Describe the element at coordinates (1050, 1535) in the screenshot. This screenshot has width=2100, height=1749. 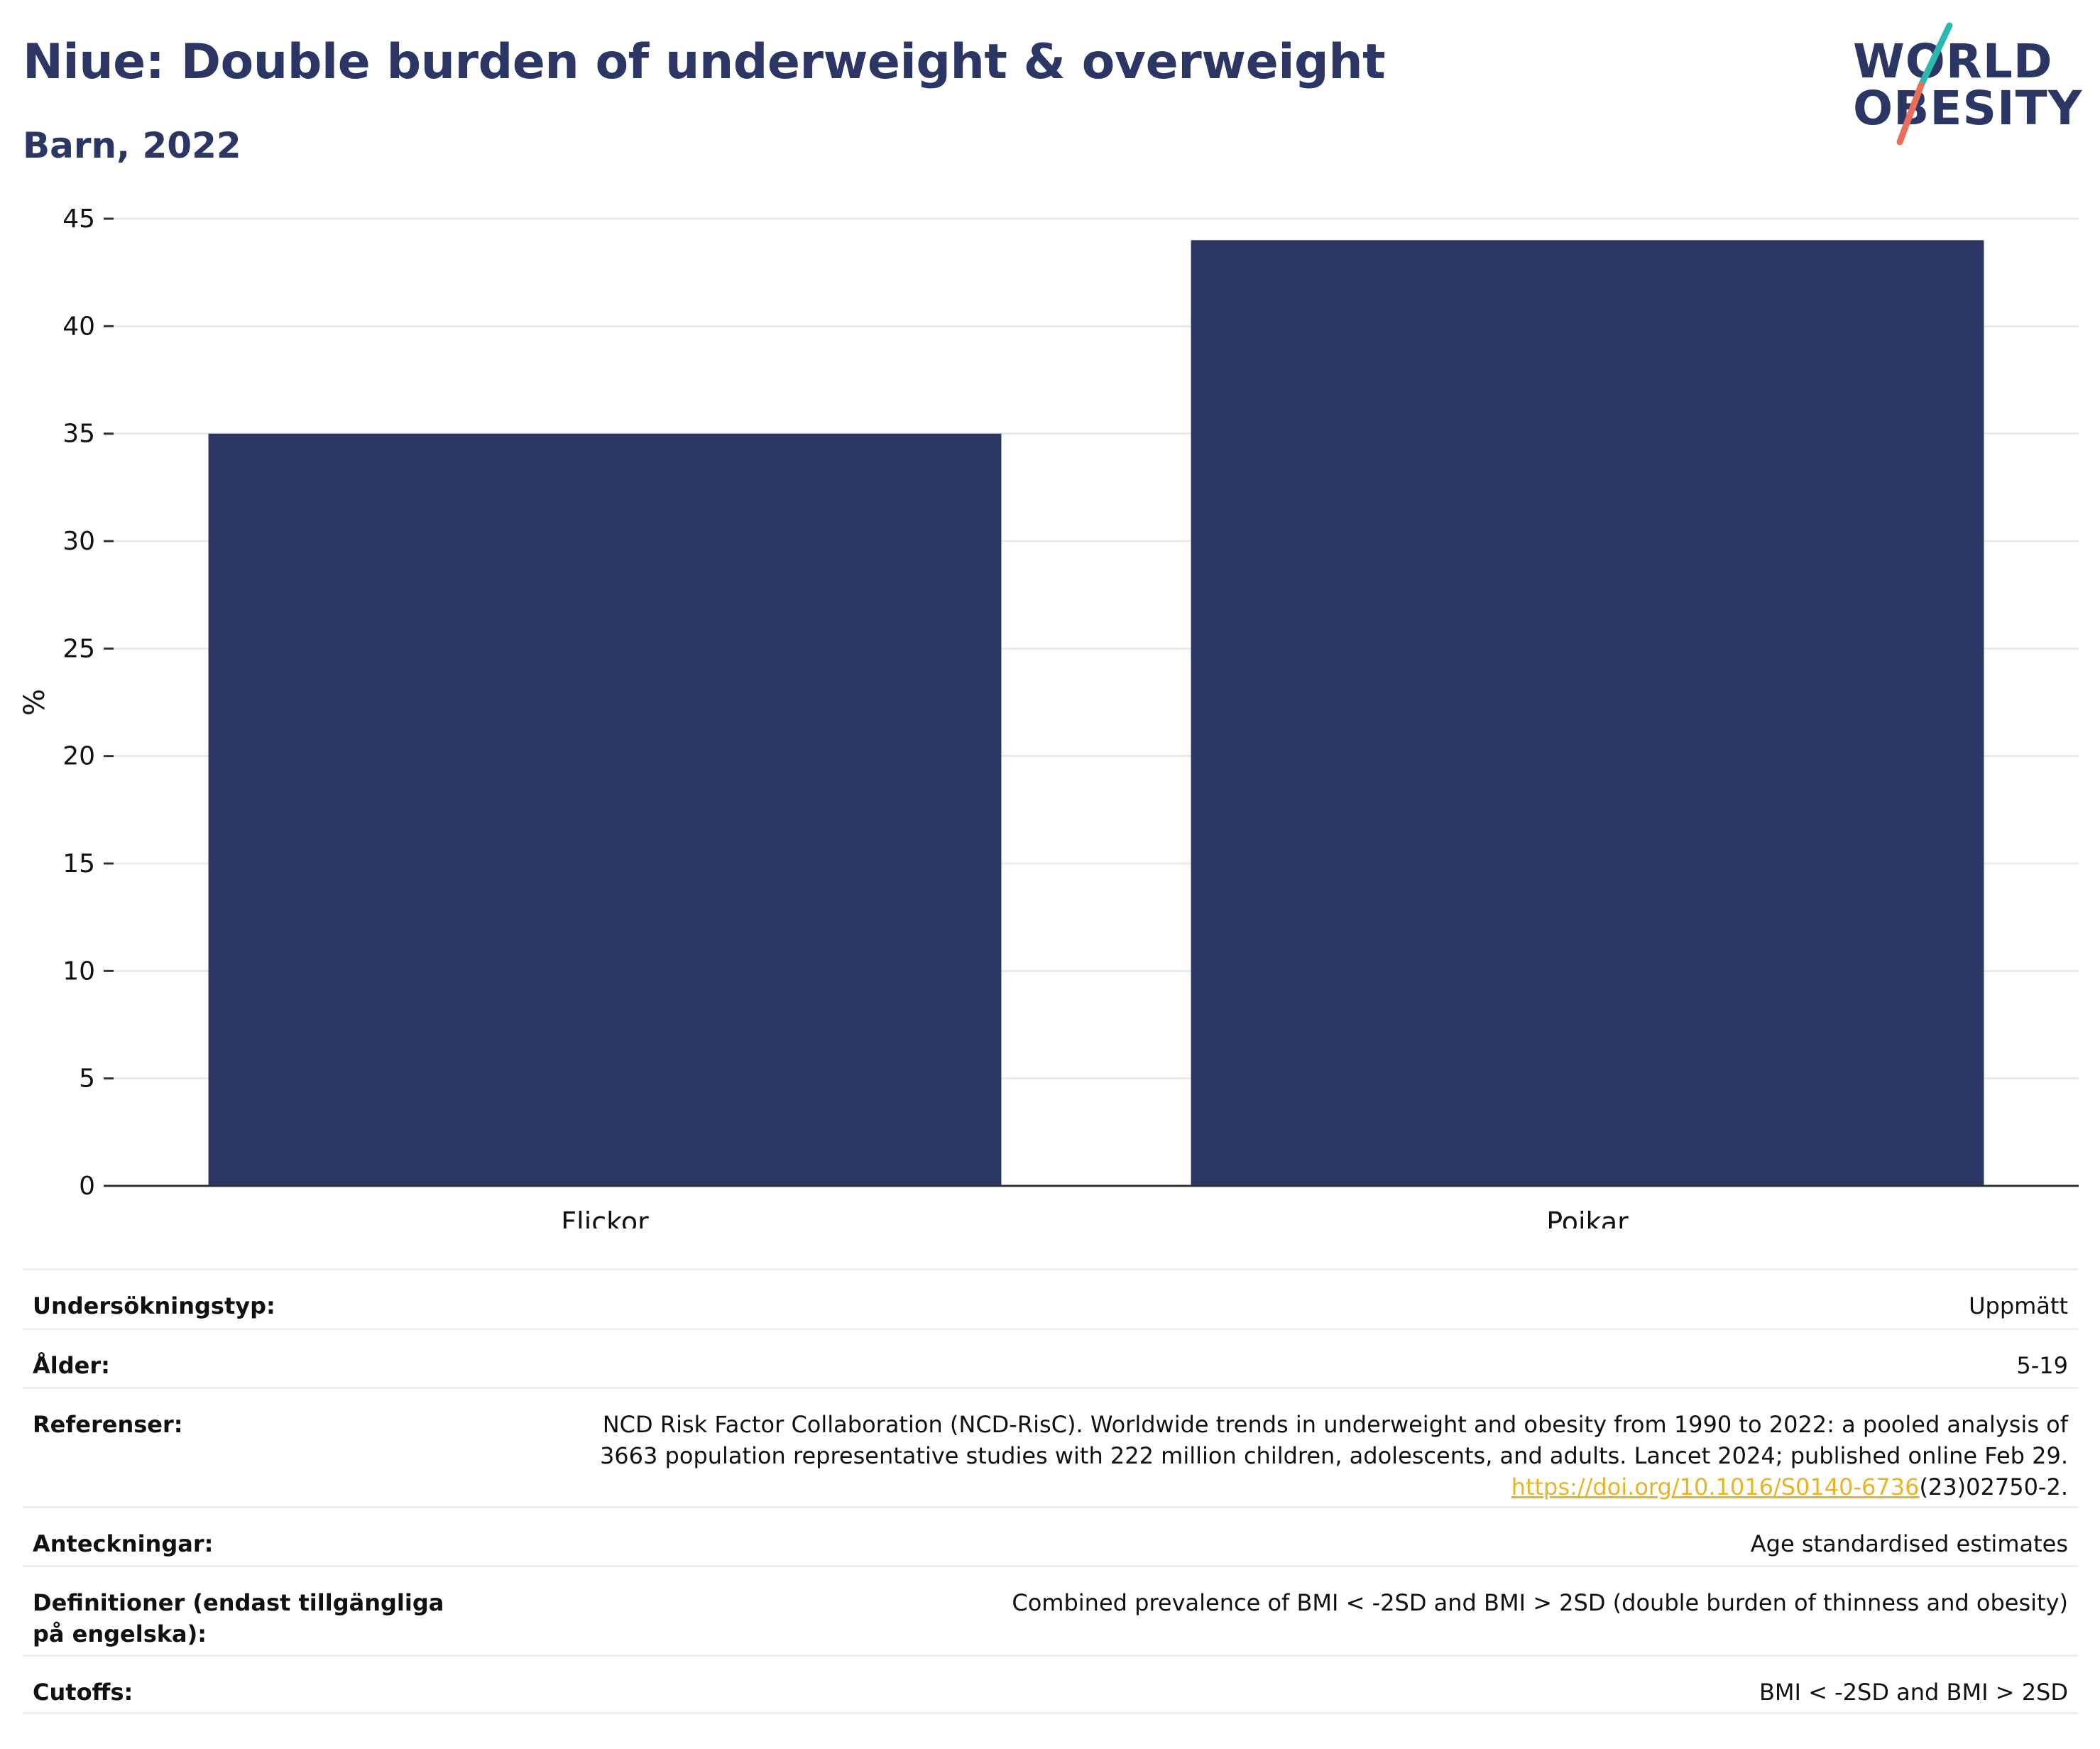
I see `meta-row-notes: Anteckningar: Age standardised estimates` at that location.